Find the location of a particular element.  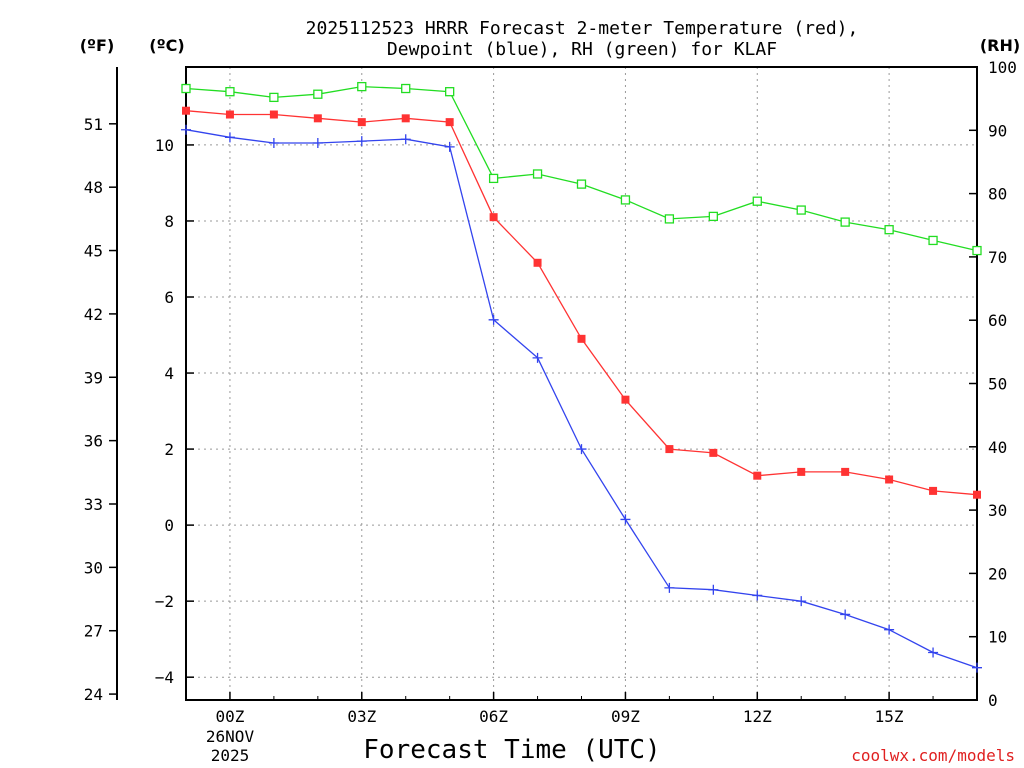

fahrenheit-tick-label: 48 is located at coordinates (93, 187).